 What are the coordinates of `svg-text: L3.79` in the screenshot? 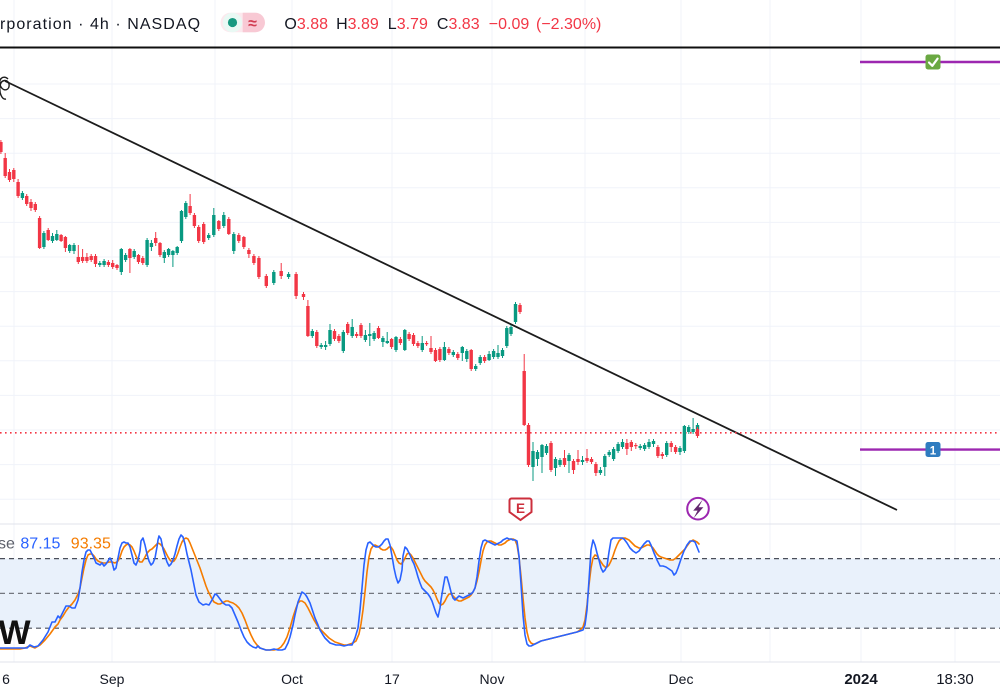 It's located at (408, 24).